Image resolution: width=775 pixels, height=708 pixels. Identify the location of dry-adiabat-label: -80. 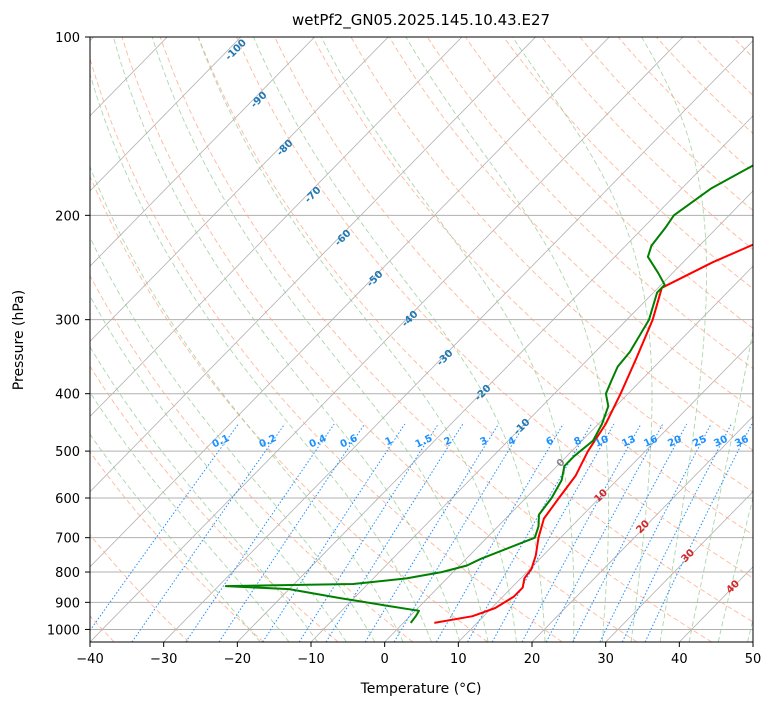
(285, 148).